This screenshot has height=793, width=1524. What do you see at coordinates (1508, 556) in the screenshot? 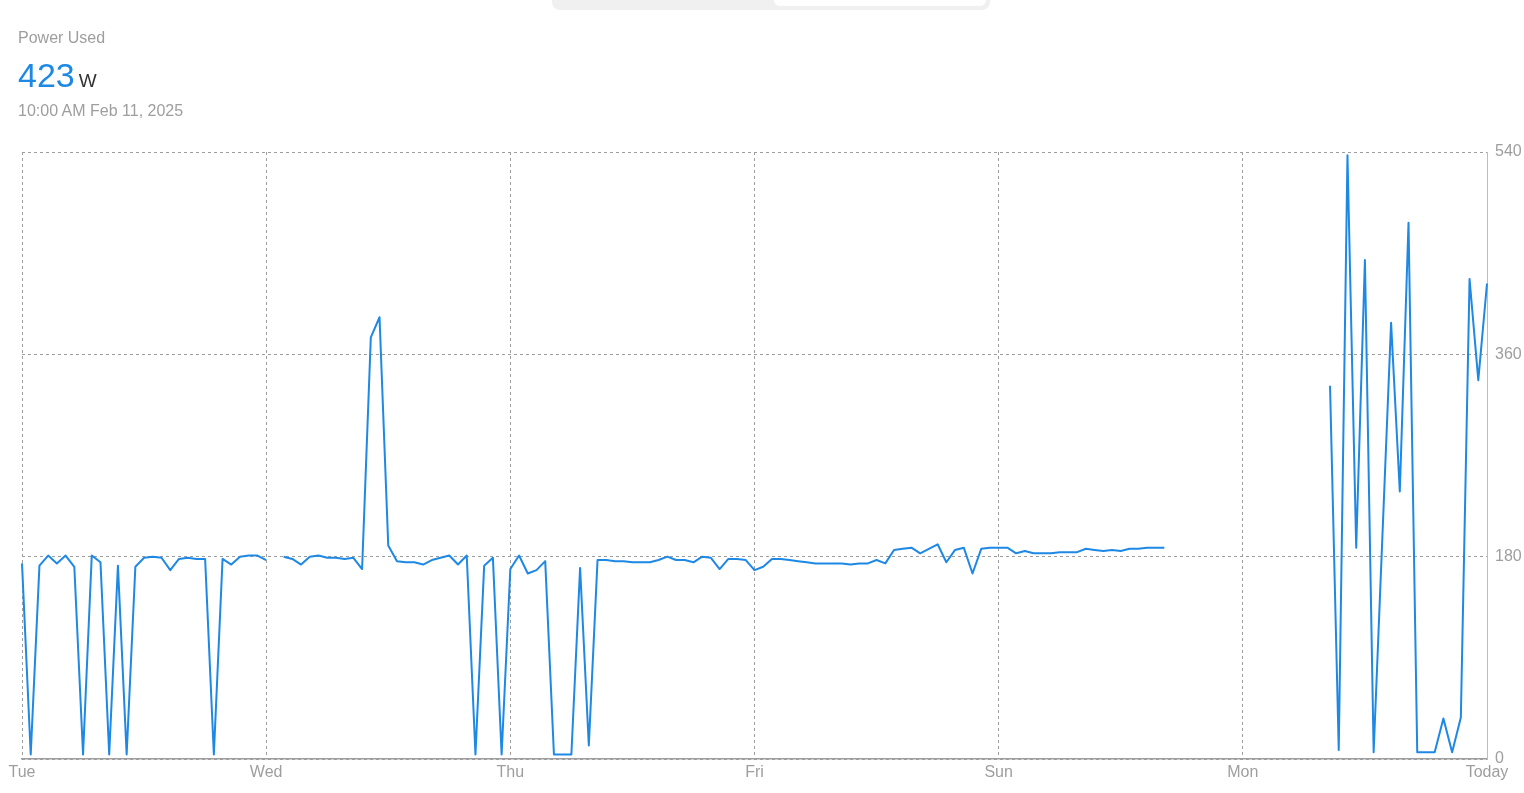
I see `y-tick-label: 180` at bounding box center [1508, 556].